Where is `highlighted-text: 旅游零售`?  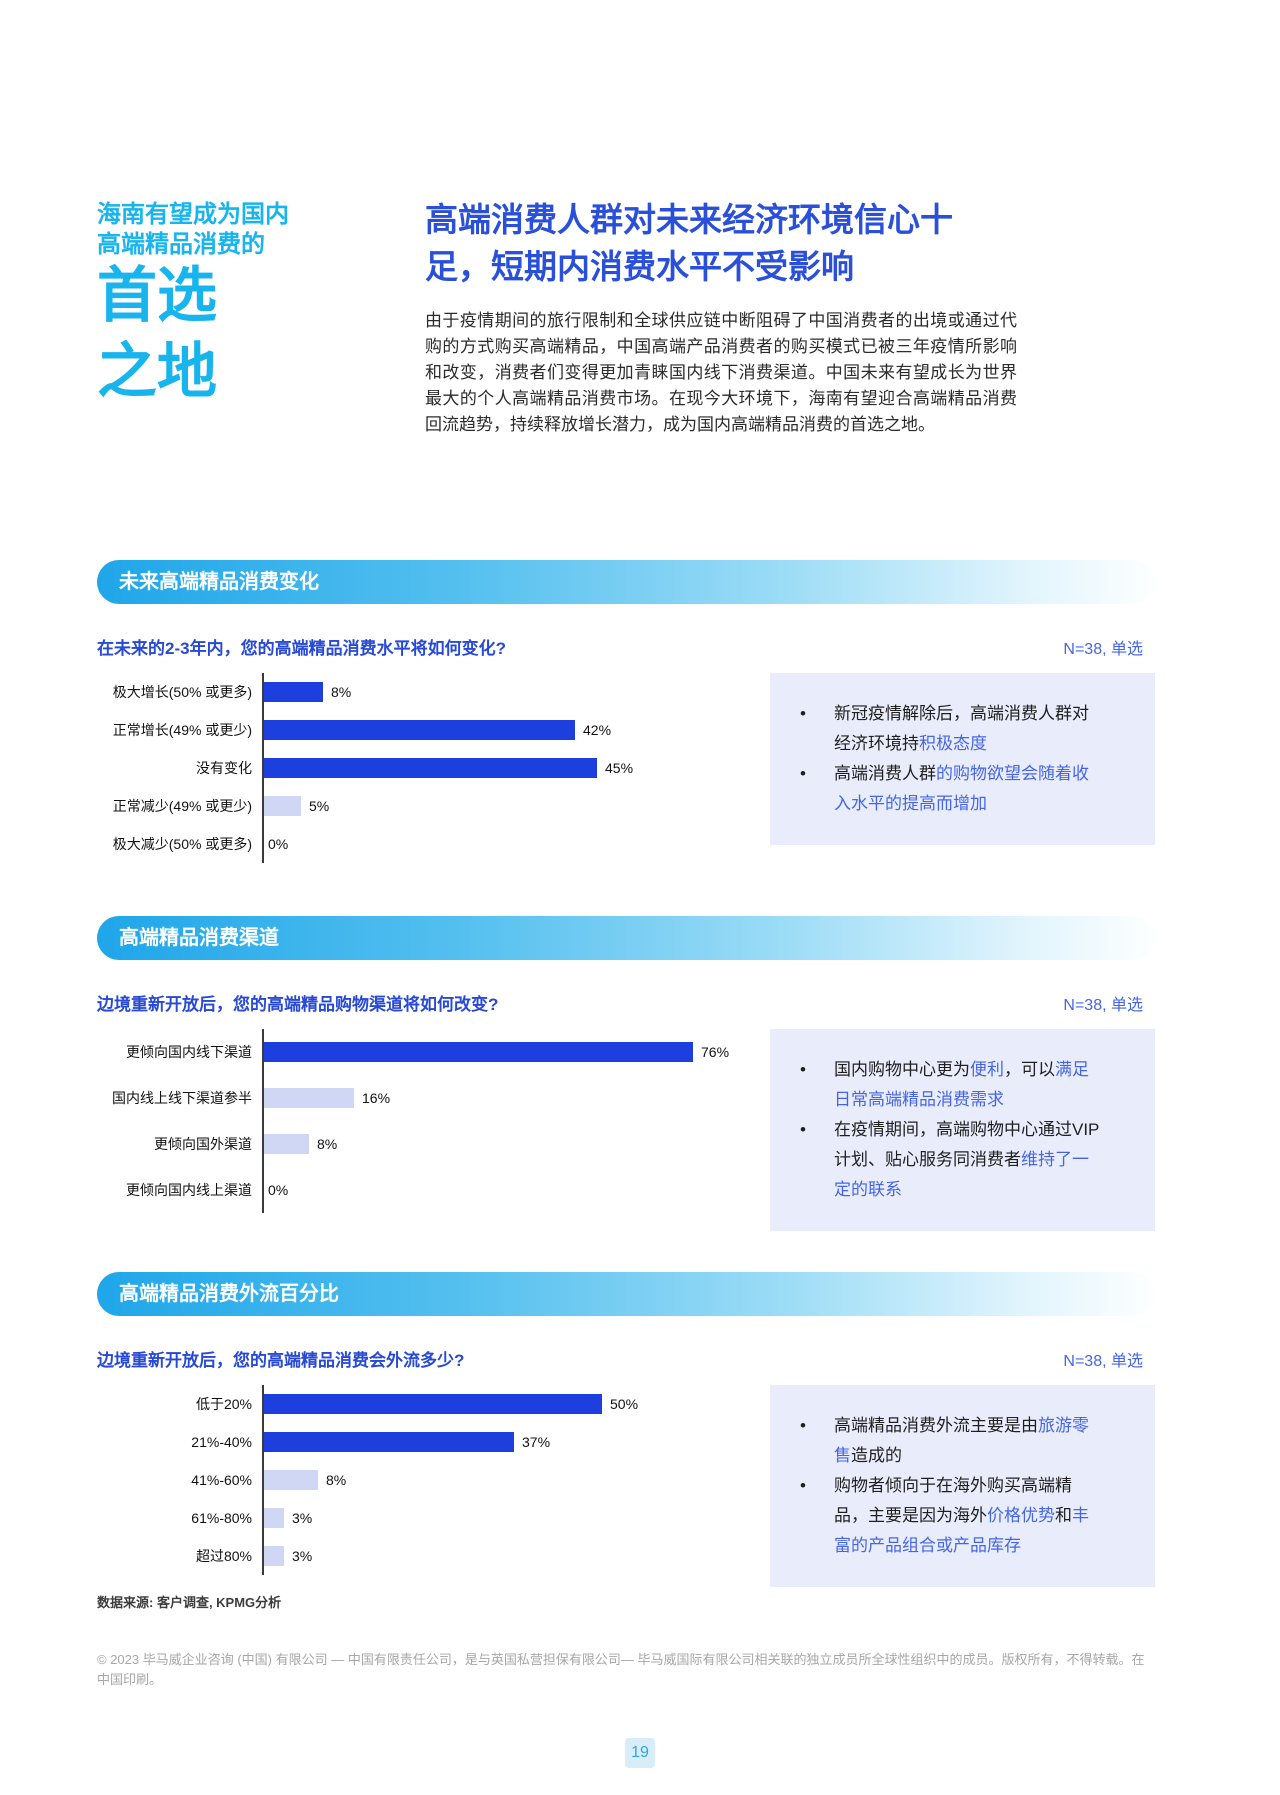 highlighted-text: 旅游零售 is located at coordinates (961, 1440).